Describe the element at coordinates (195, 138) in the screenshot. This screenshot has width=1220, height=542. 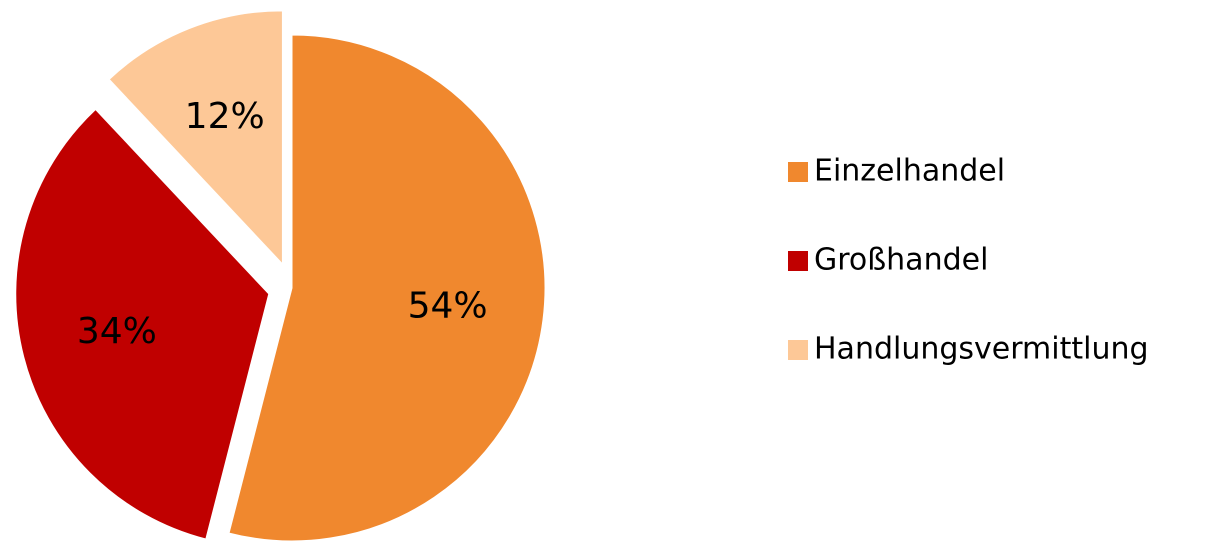
I see `pie-slice` at that location.